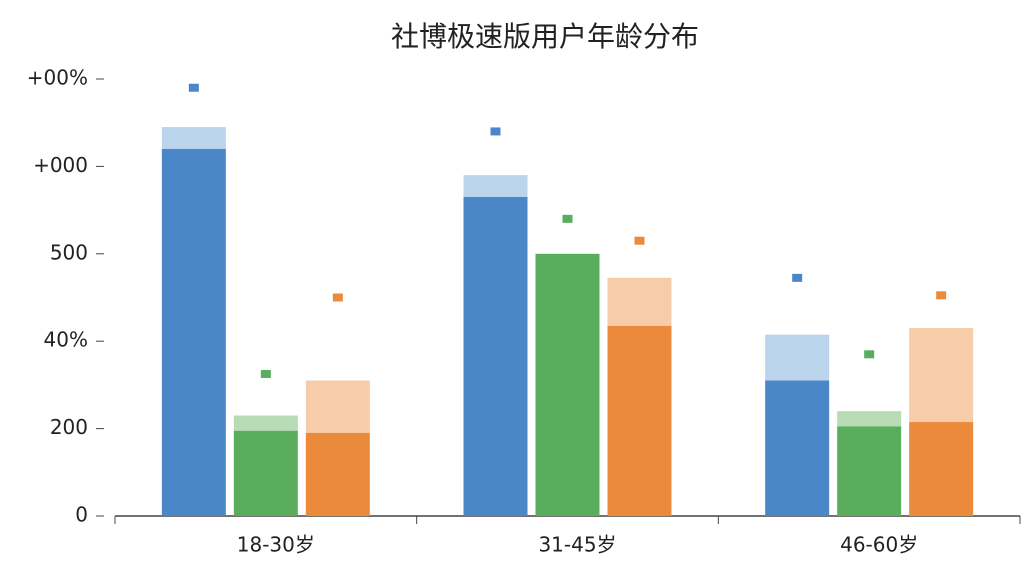 The height and width of the screenshot is (576, 1024). What do you see at coordinates (81, 515) in the screenshot?
I see `y-tick-label: 0` at bounding box center [81, 515].